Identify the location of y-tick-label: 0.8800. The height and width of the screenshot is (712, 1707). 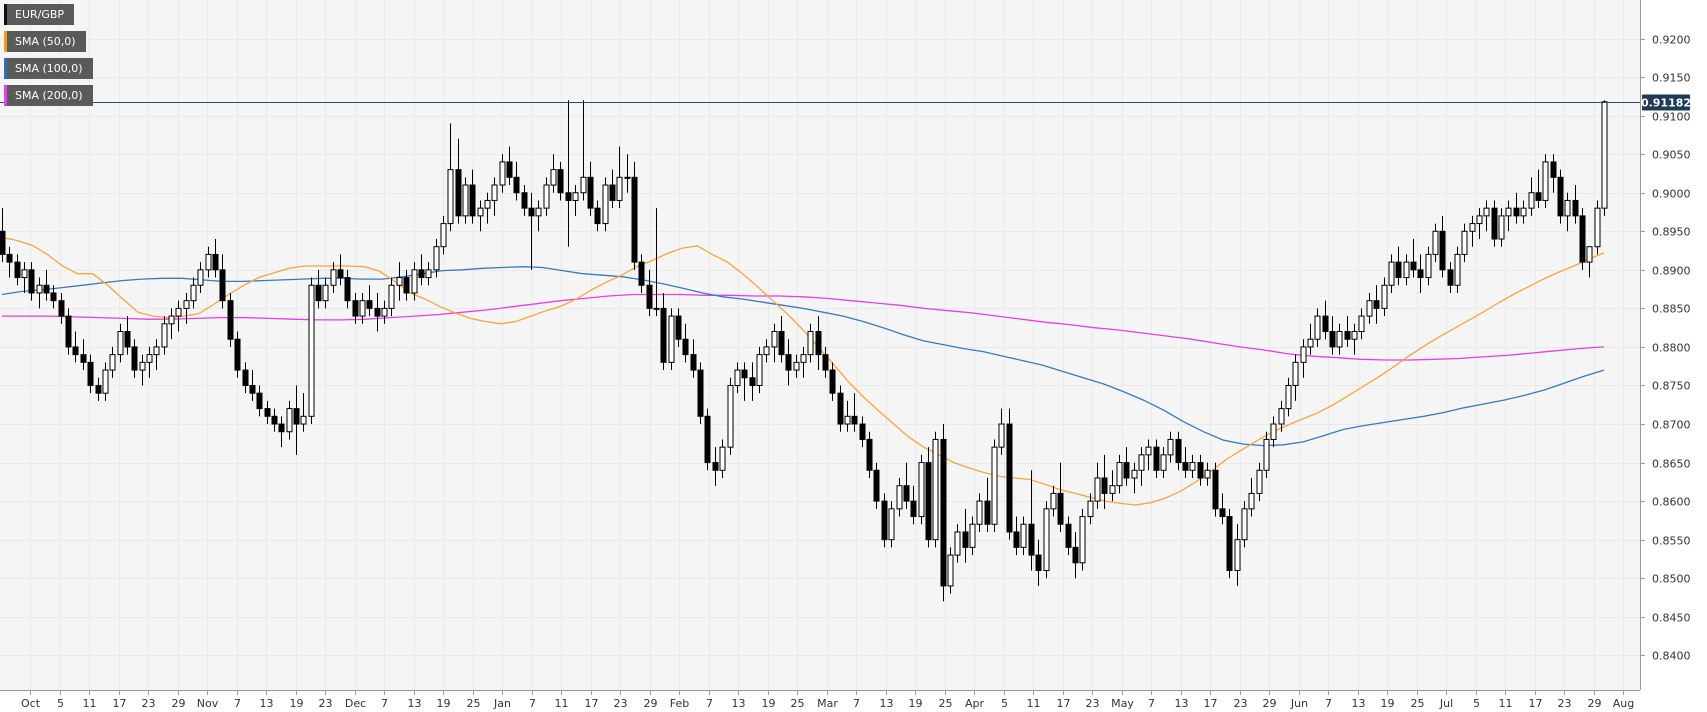
(1671, 348).